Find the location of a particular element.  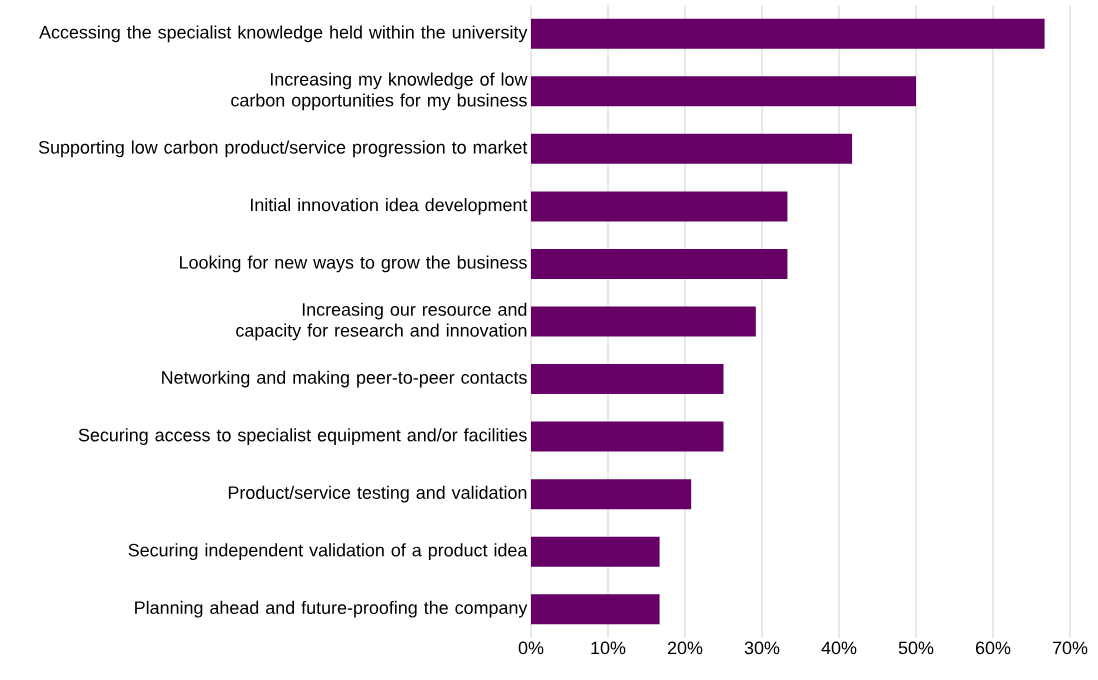

y-tick-label: Increasing our resource and capacity for research and innovation is located at coordinates (381, 321).